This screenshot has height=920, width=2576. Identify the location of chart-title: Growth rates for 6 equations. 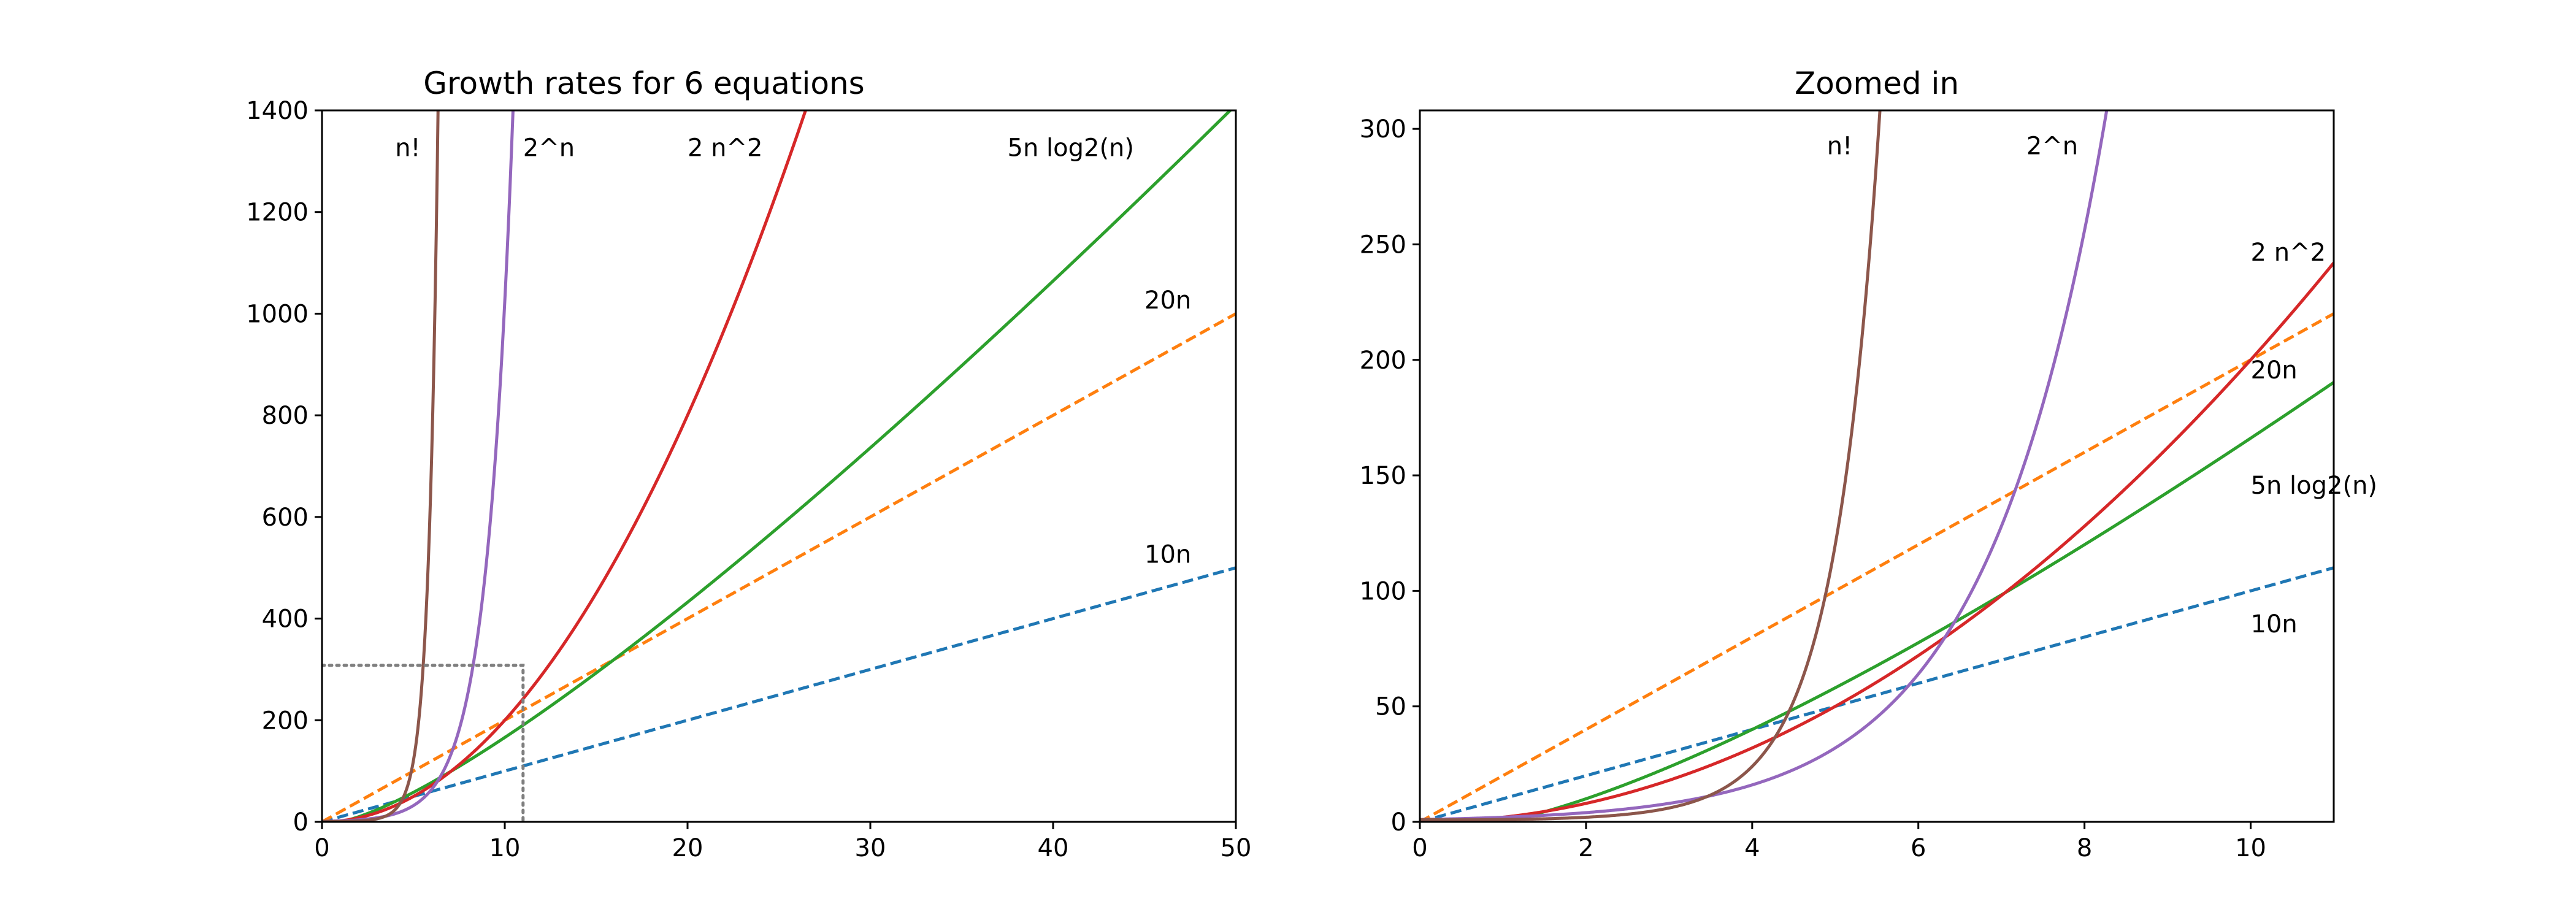
(643, 83).